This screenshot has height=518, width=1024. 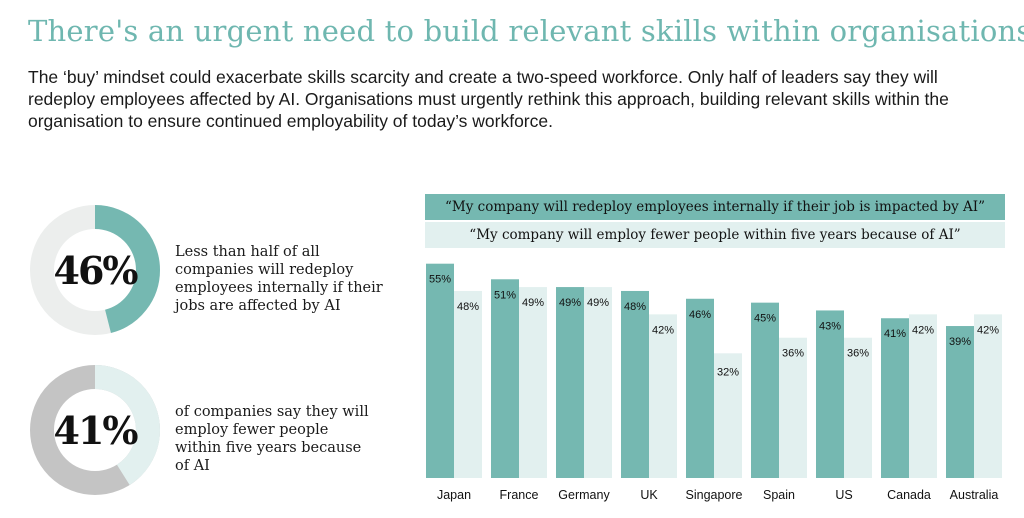 What do you see at coordinates (895, 334) in the screenshot?
I see `bar-value-label: 41%` at bounding box center [895, 334].